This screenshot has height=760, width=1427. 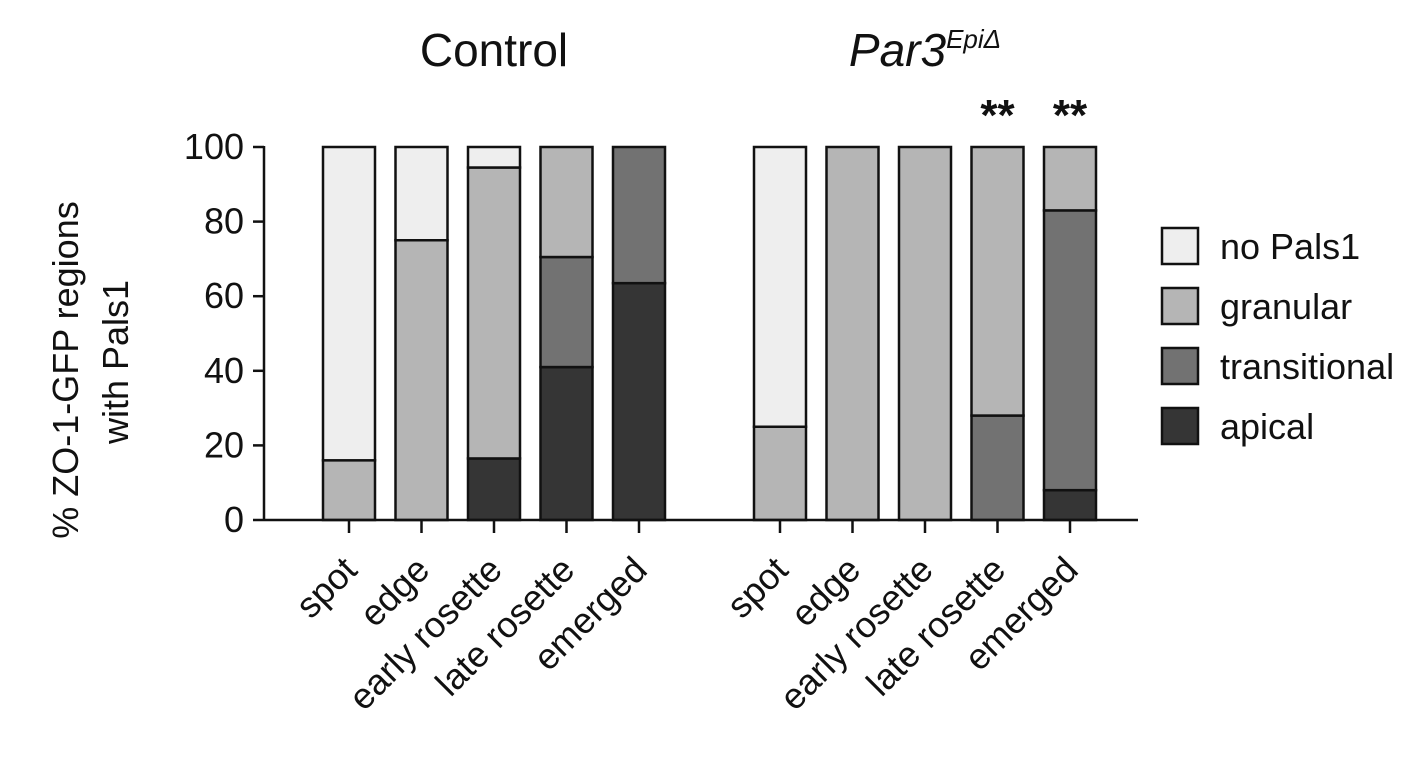 What do you see at coordinates (115, 362) in the screenshot?
I see `y-axis-title-line2: with Pals1` at bounding box center [115, 362].